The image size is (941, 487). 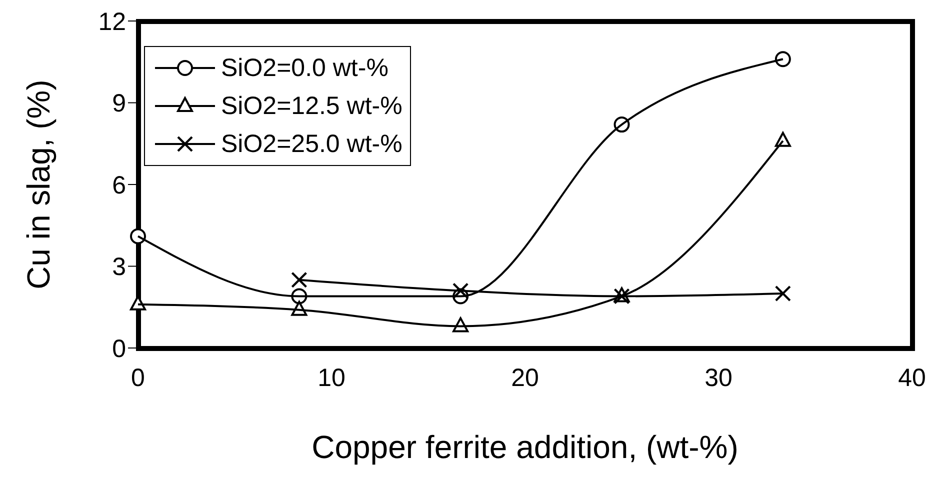 I want to click on x-tick-label: 0, so click(x=138, y=378).